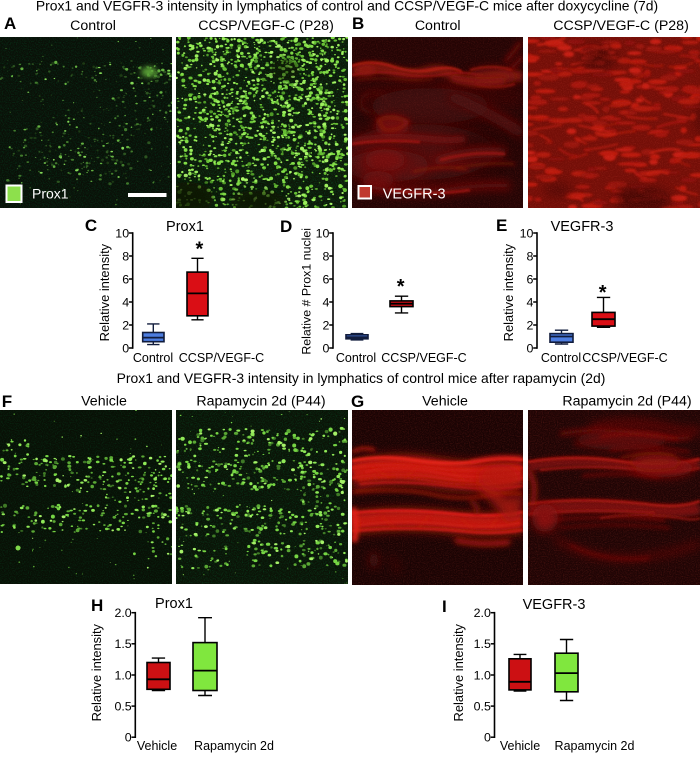  I want to click on svg-text: H, so click(97, 605).